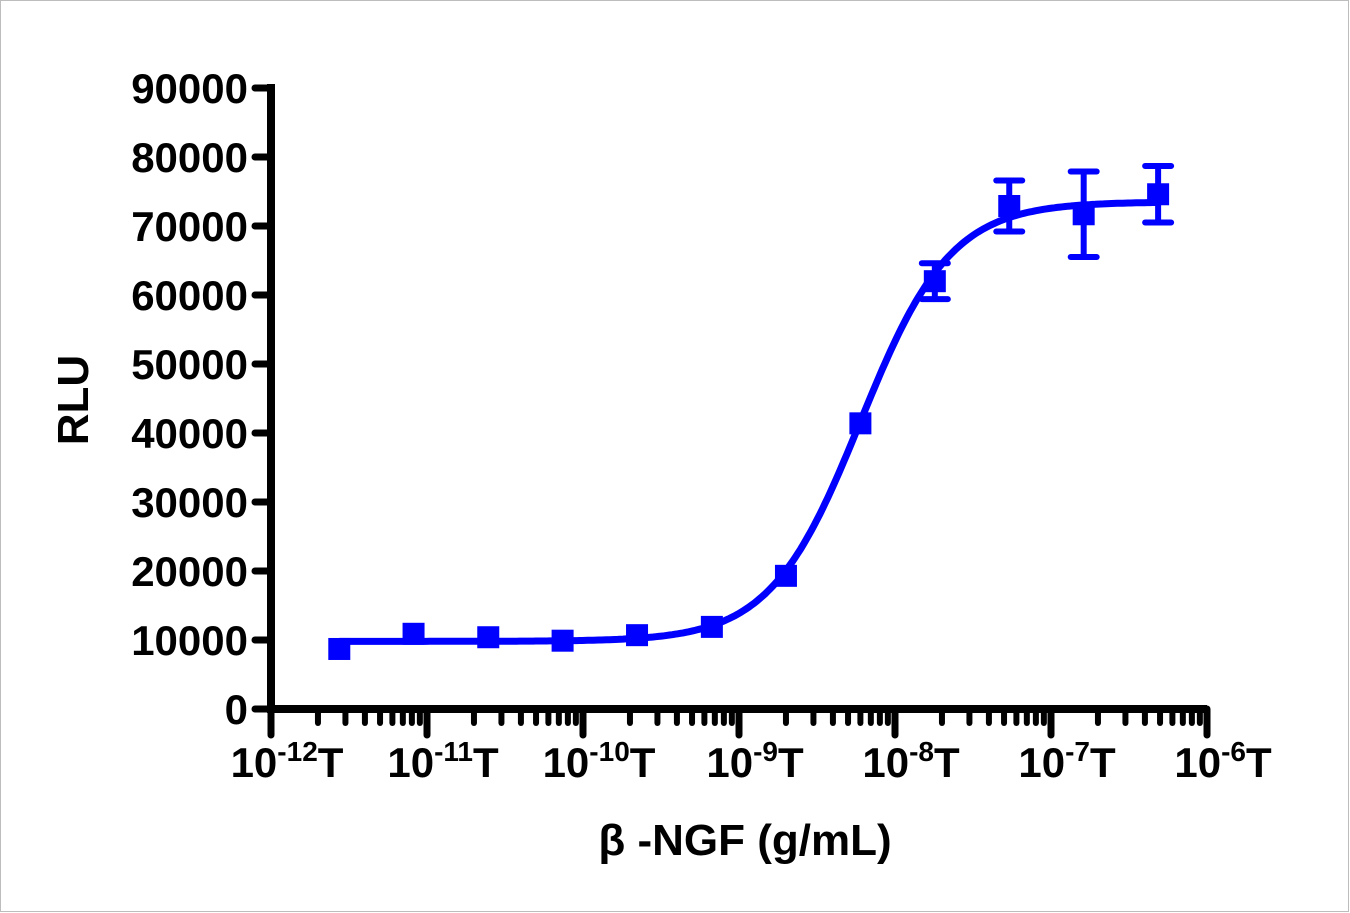 The width and height of the screenshot is (1350, 913). I want to click on y-tick-label: 90000, so click(189, 88).